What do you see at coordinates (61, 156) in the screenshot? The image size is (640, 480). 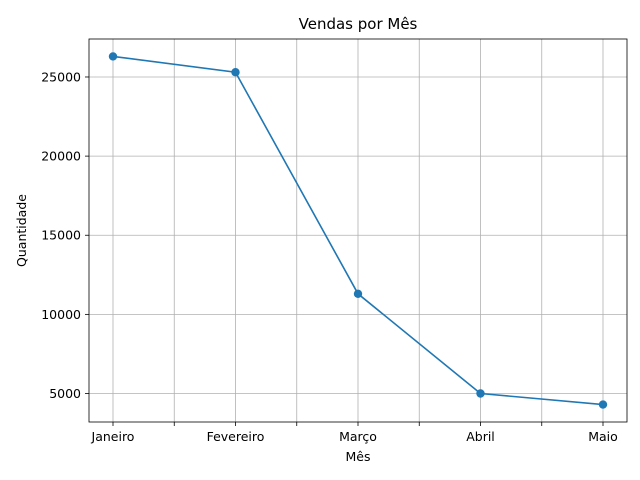 I see `y-tick-label: 20000` at bounding box center [61, 156].